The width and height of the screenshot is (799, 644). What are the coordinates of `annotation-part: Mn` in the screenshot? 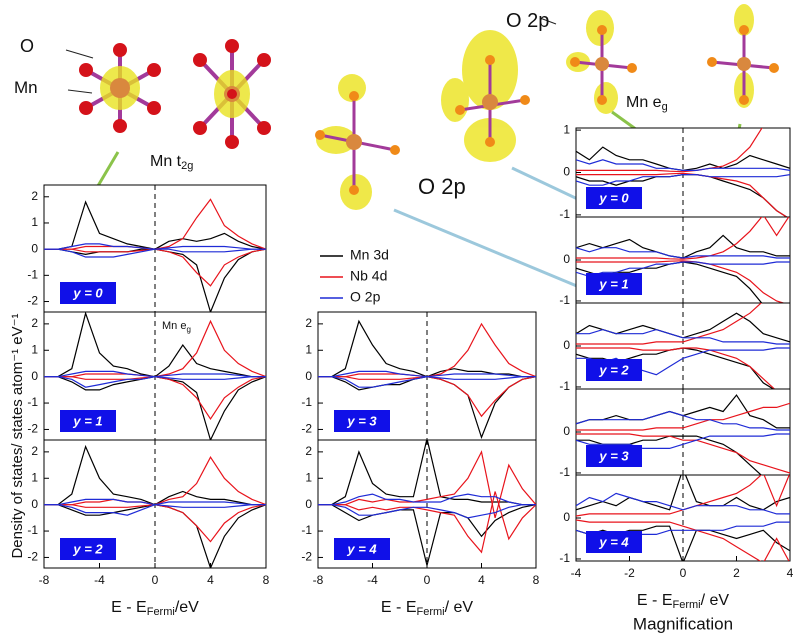 It's located at (26, 87).